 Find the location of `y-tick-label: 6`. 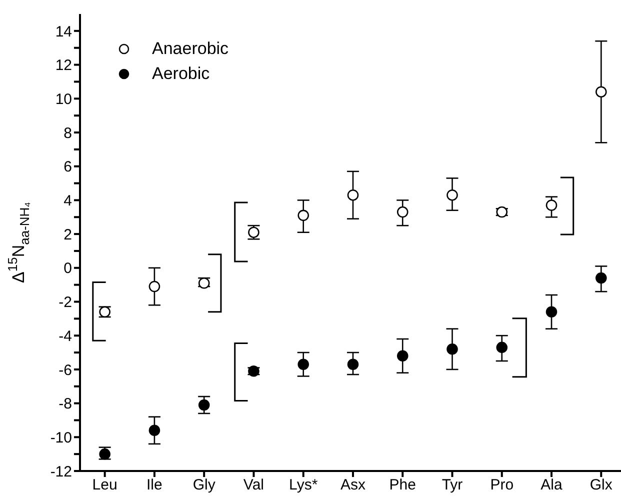

y-tick-label: 6 is located at coordinates (68, 167).